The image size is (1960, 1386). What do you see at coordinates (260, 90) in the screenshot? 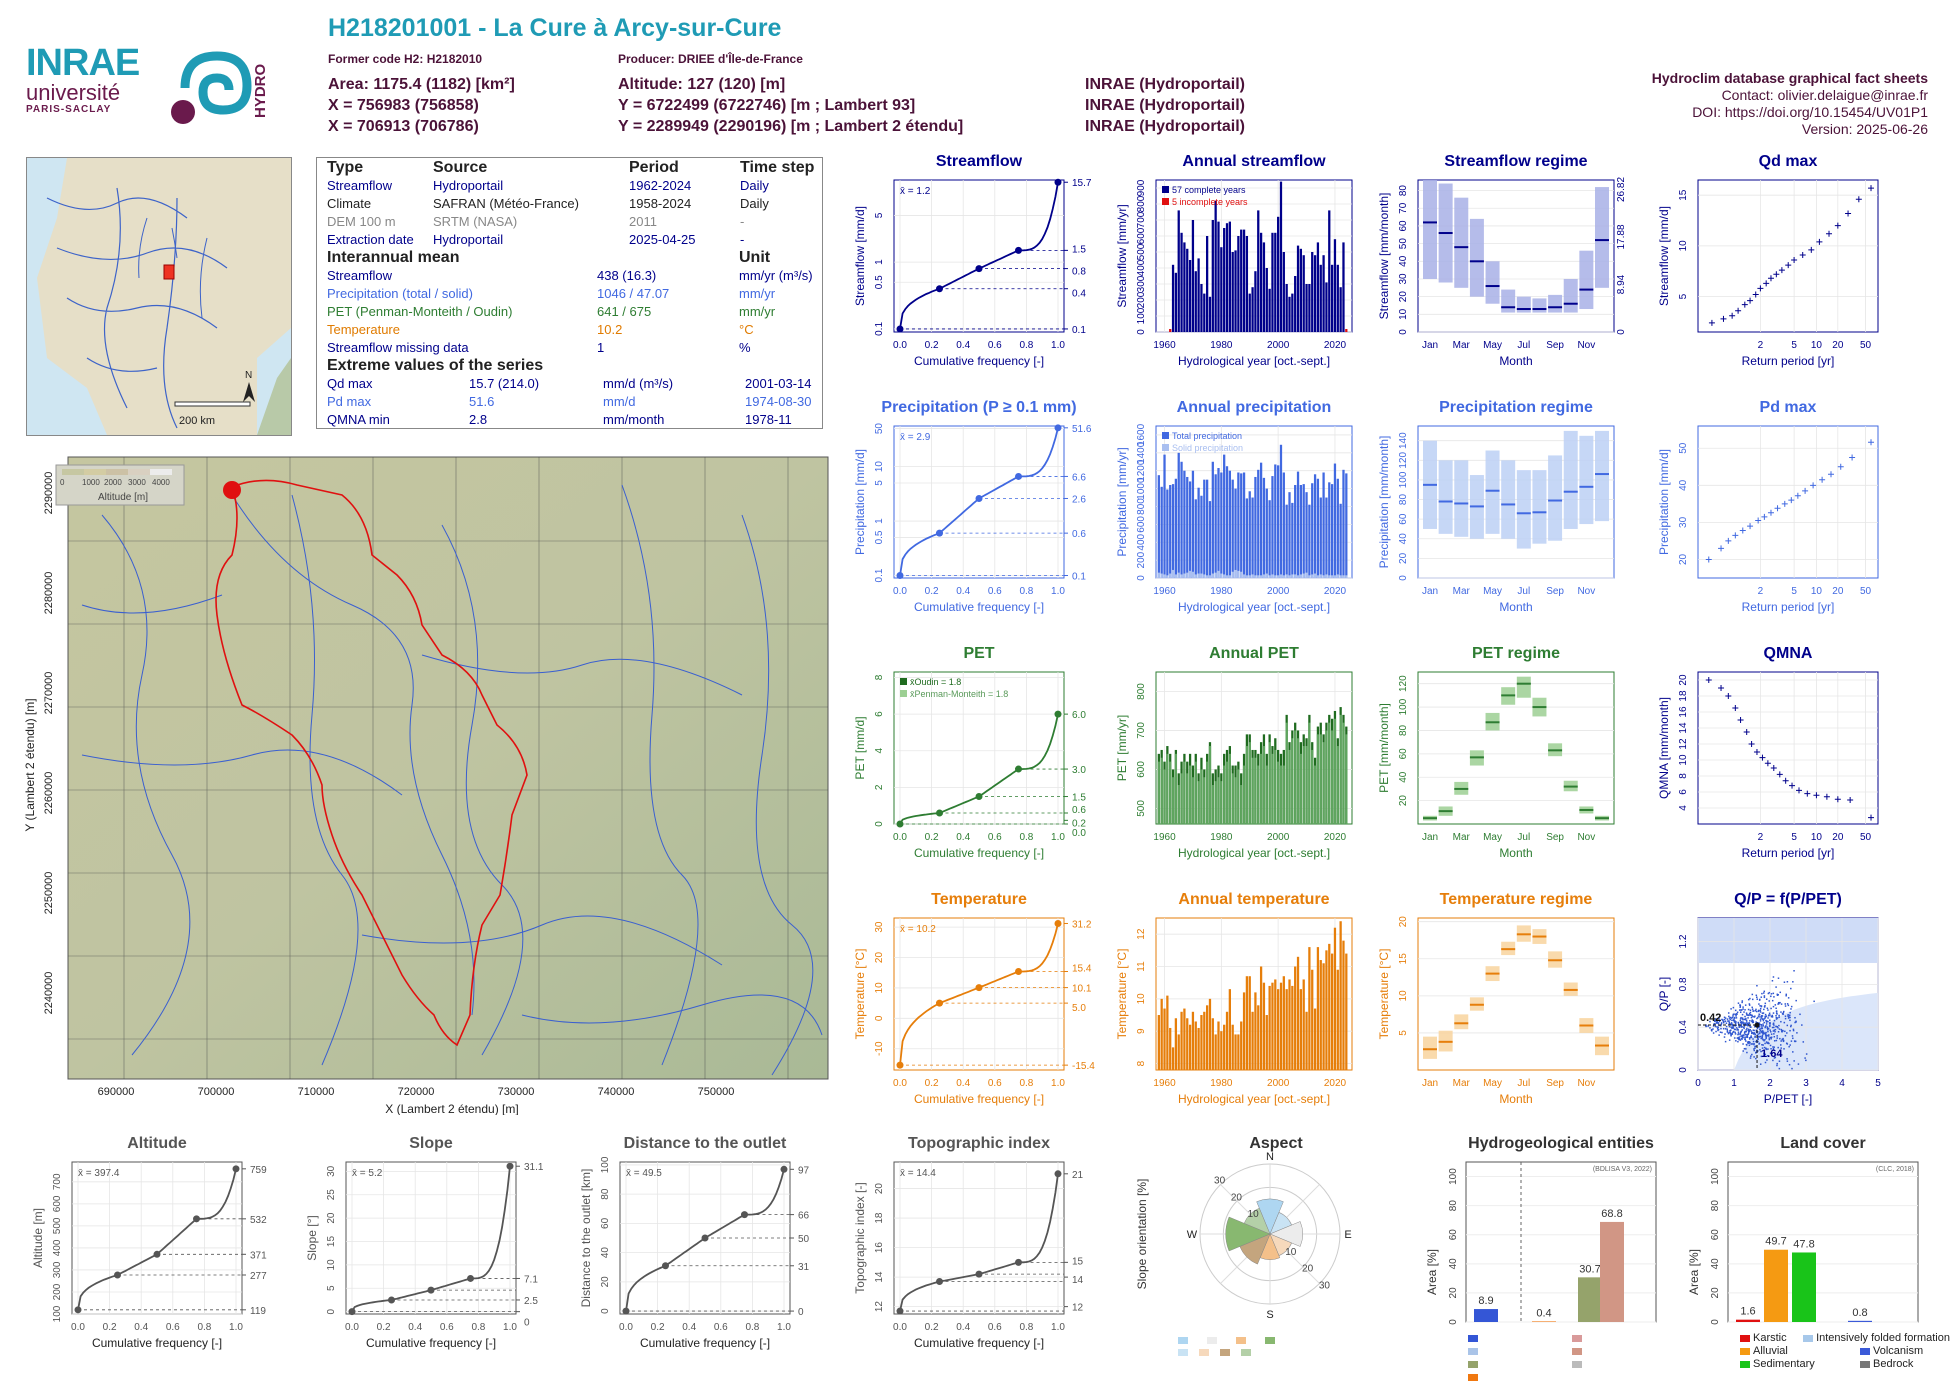
I see `logo-hydro-text: HYDRO` at bounding box center [260, 90].